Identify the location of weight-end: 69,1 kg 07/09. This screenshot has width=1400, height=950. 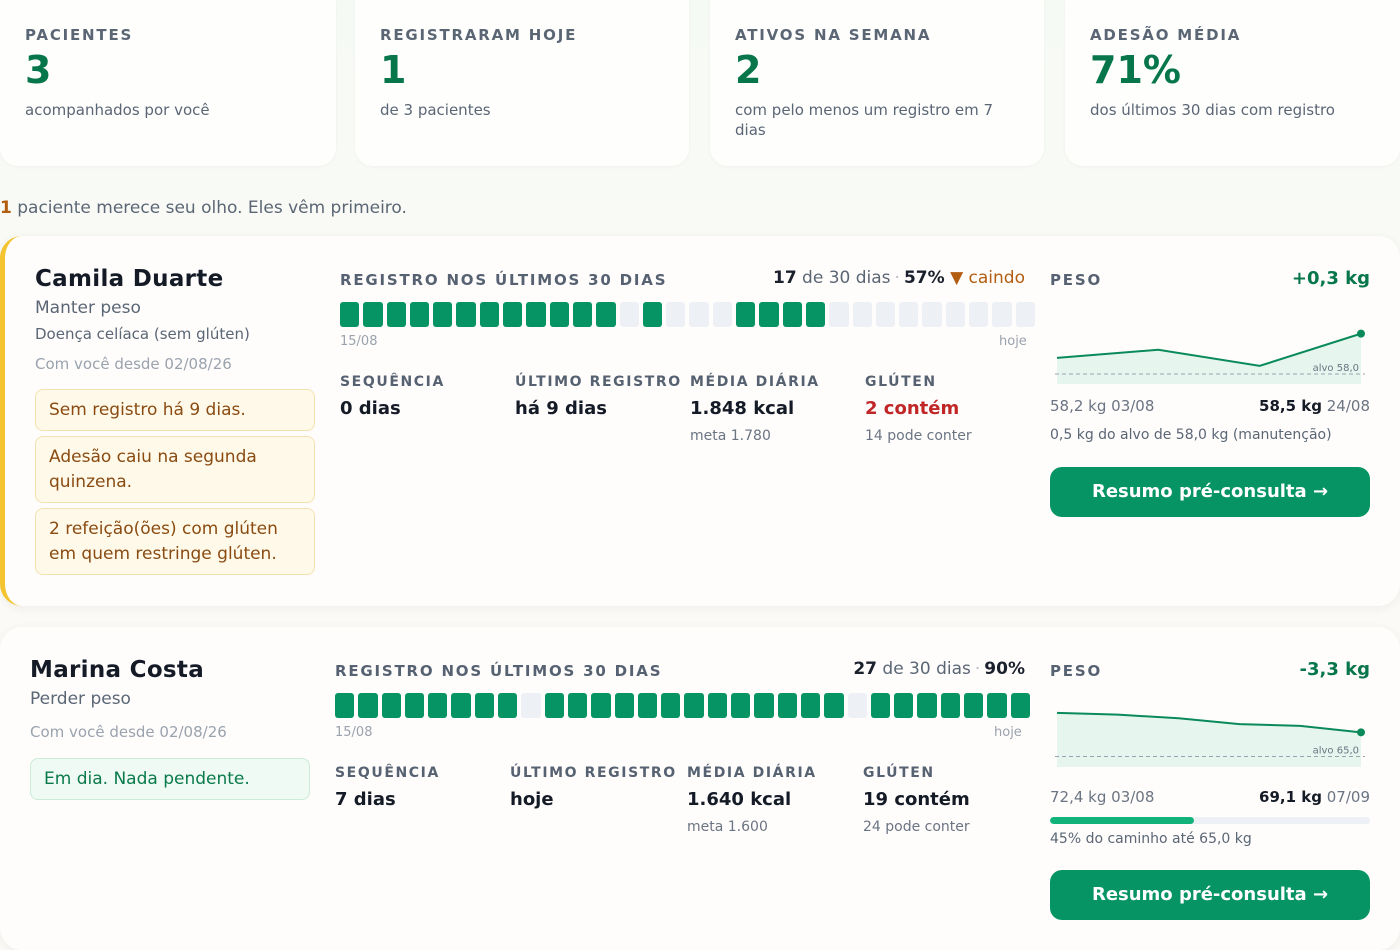
(1314, 797).